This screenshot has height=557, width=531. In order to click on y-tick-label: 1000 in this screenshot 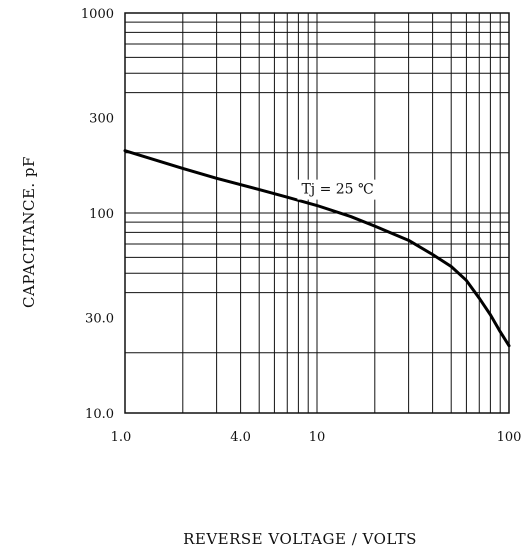, I will do `click(97, 14)`.